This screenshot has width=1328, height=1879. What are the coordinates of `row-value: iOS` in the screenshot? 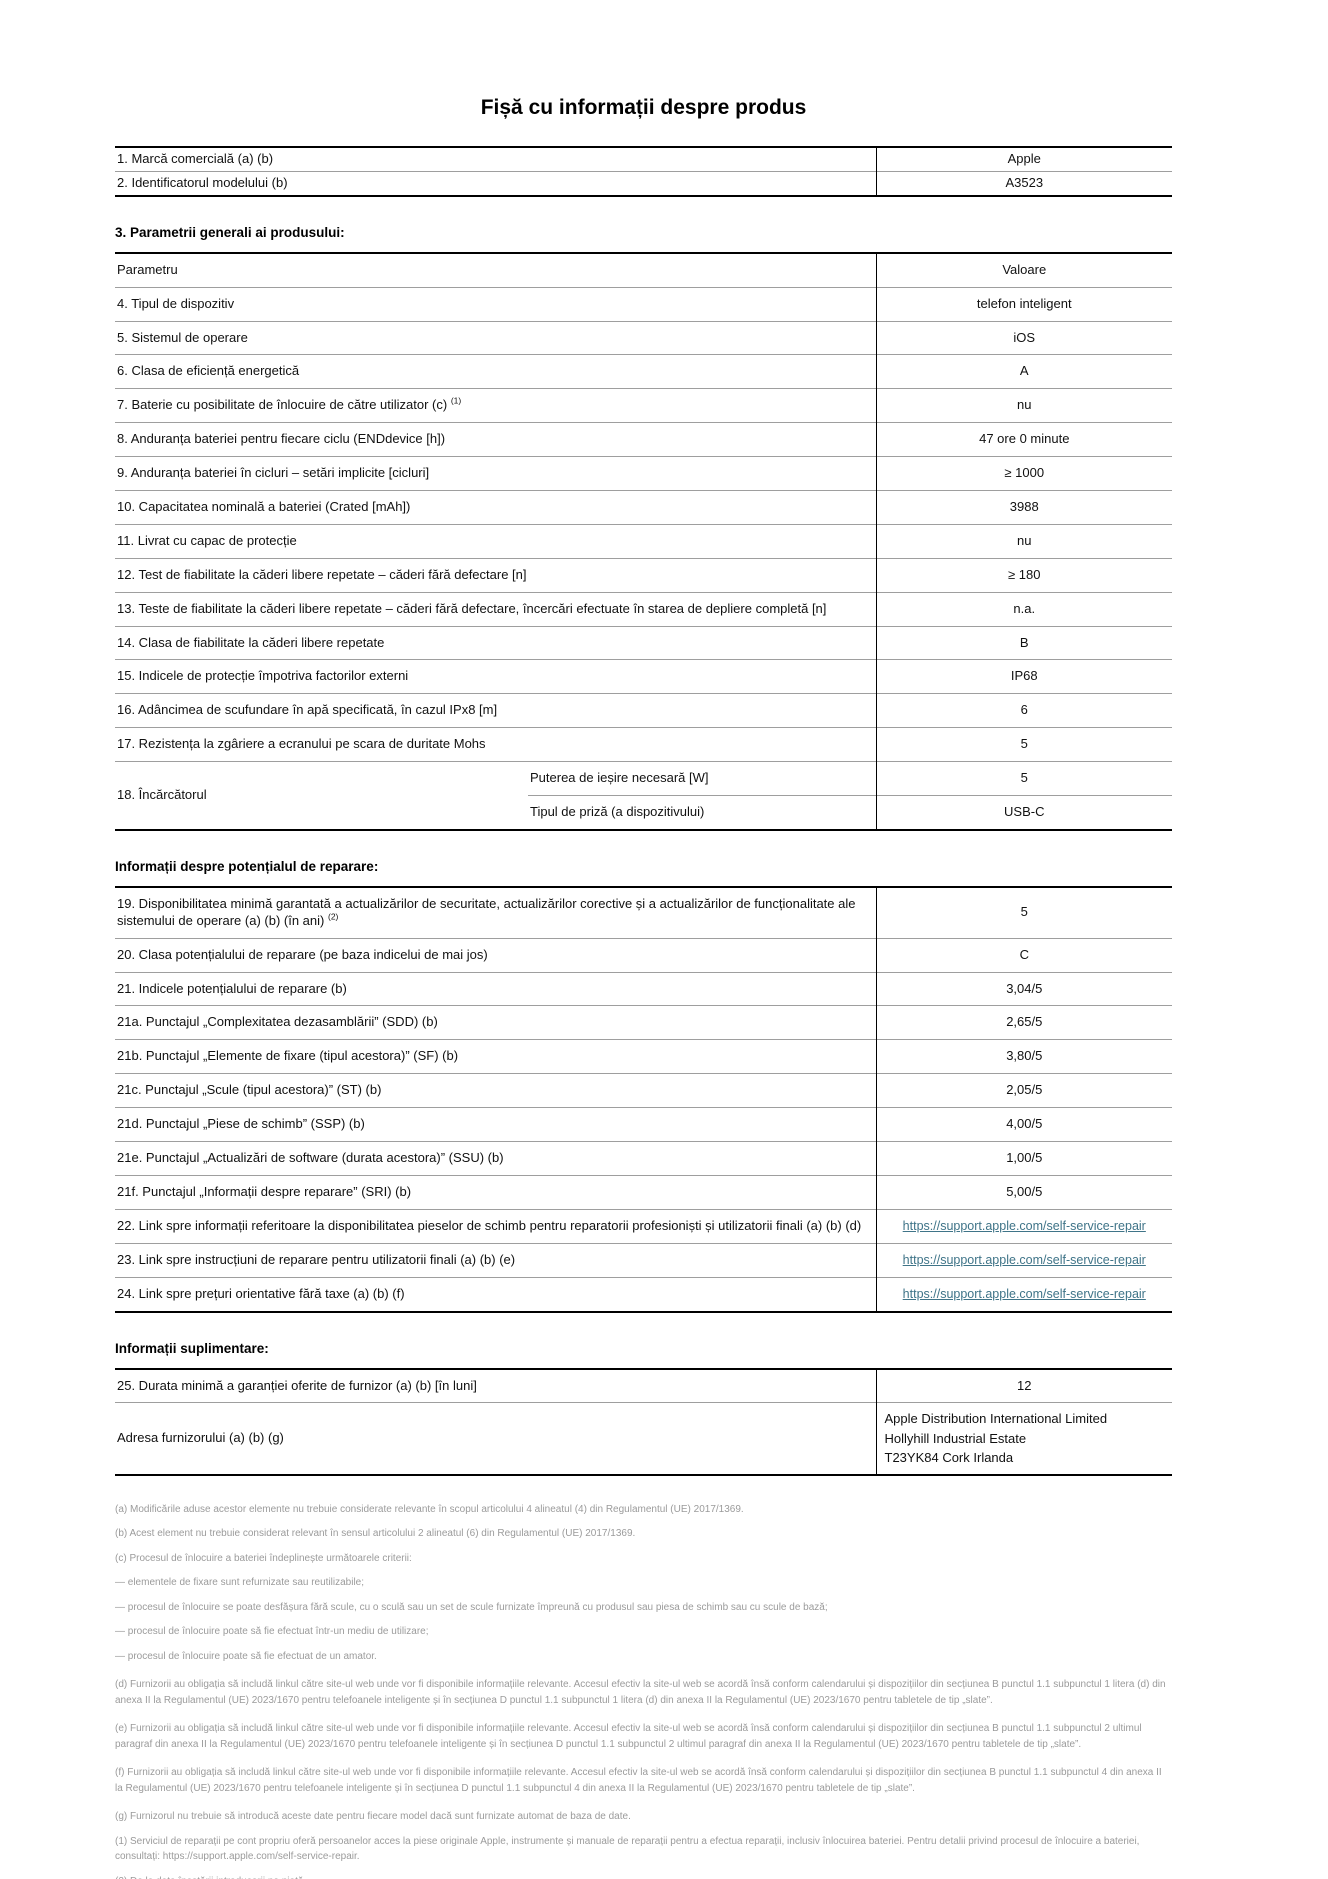 It's located at (1024, 337).